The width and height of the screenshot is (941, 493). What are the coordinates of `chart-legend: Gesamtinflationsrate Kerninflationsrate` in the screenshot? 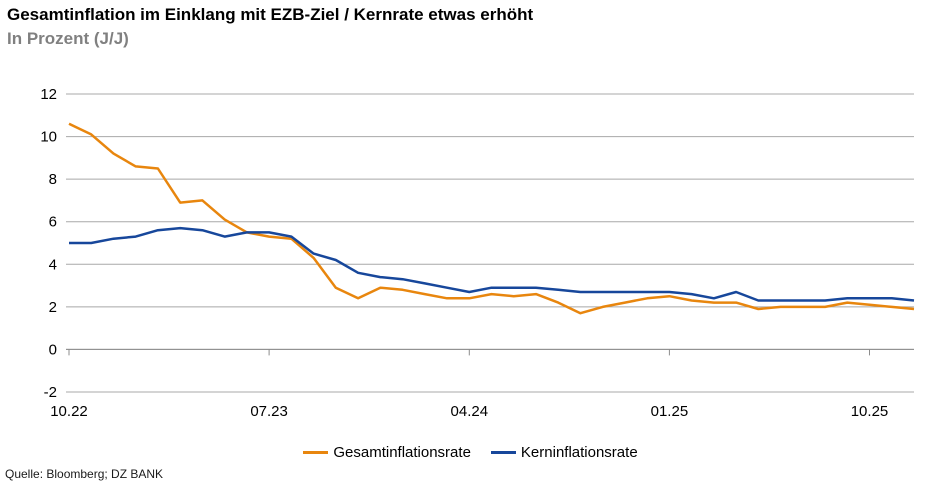 It's located at (470, 452).